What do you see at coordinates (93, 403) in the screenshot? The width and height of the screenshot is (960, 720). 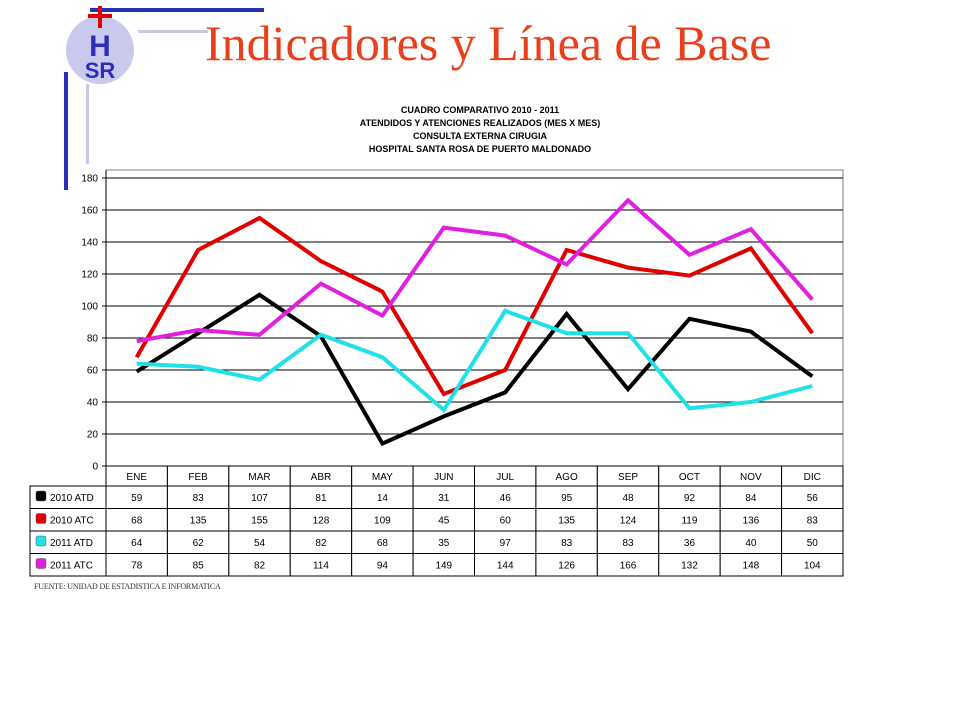 I see `y-tick-label: 40` at bounding box center [93, 403].